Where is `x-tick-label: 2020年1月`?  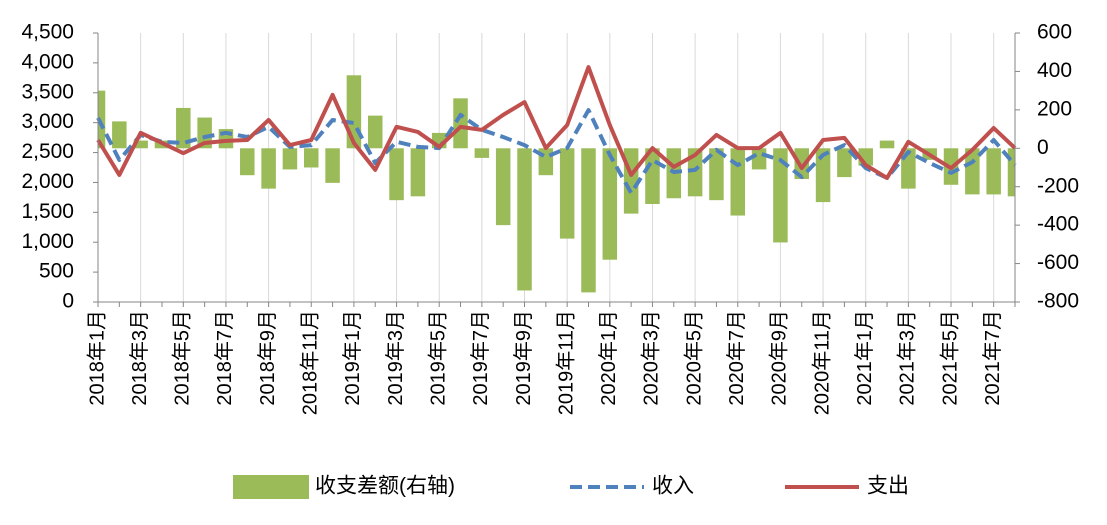
x-tick-label: 2020年1月 is located at coordinates (608, 358).